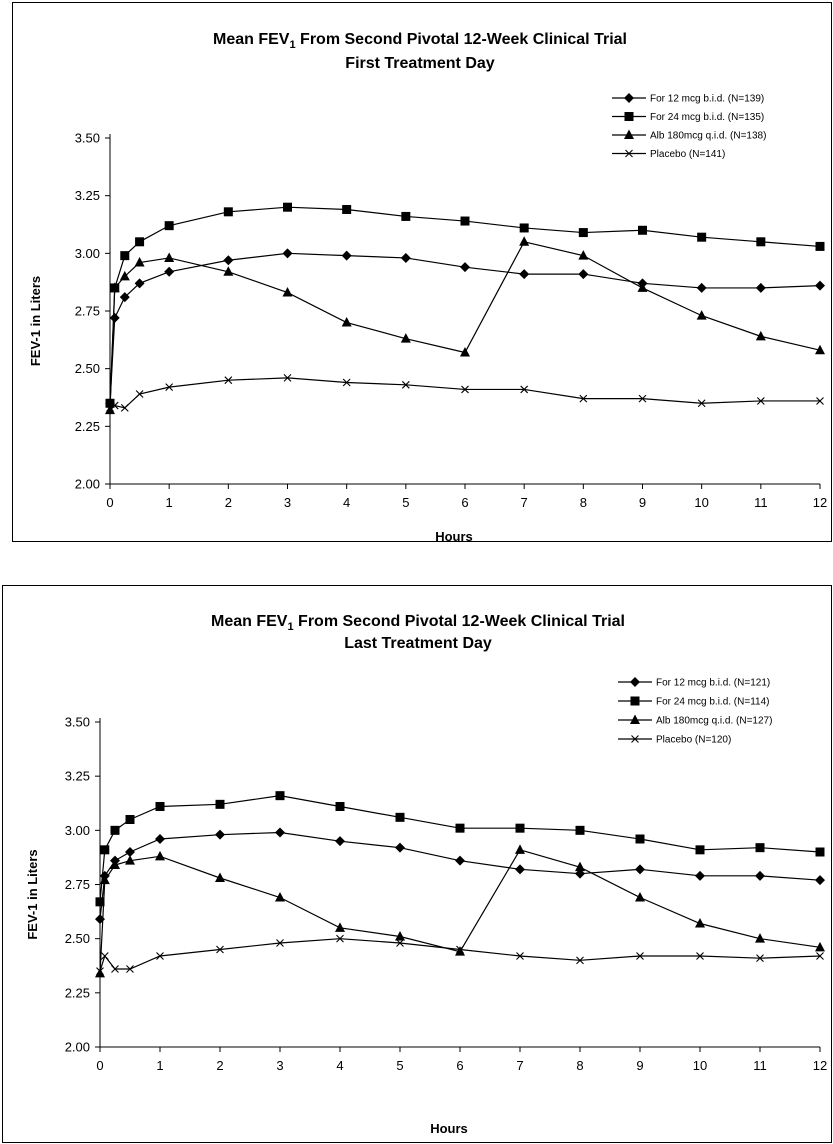 Image resolution: width=833 pixels, height=1144 pixels. What do you see at coordinates (687, 154) in the screenshot?
I see `legend-label: Placebo (N=141)` at bounding box center [687, 154].